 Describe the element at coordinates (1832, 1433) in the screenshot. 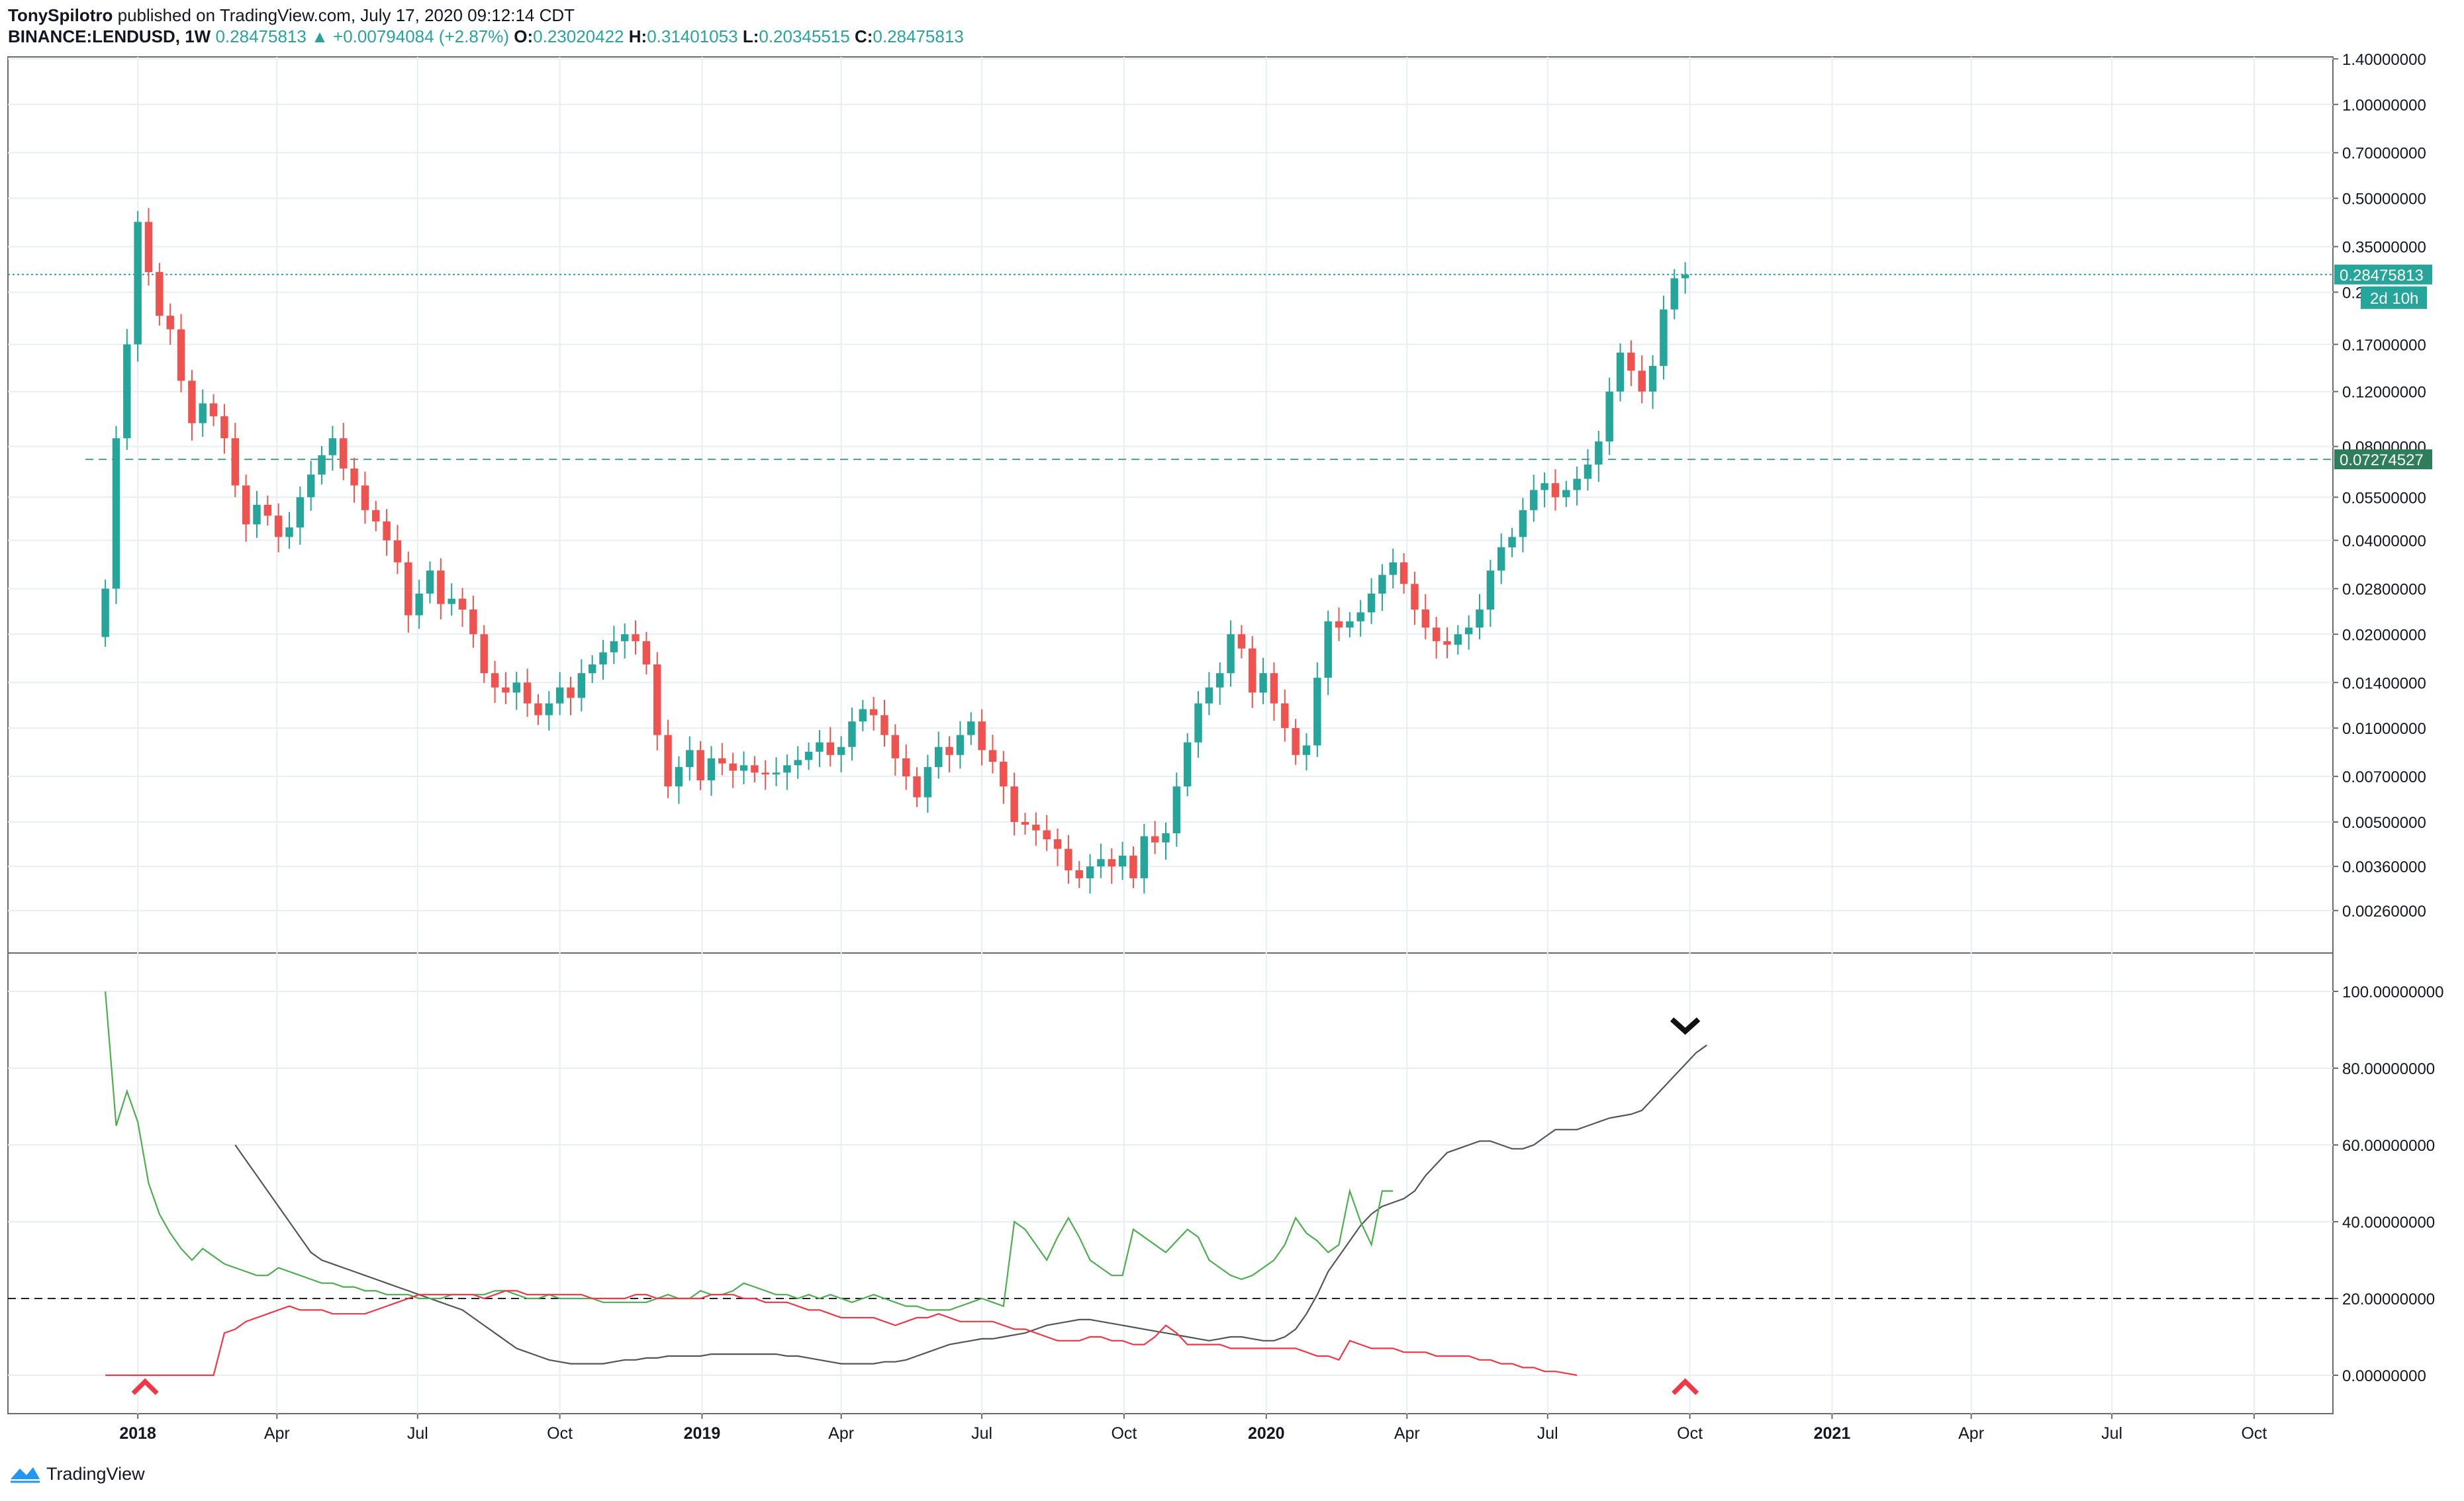

I see `time-tick-label: 2021` at that location.